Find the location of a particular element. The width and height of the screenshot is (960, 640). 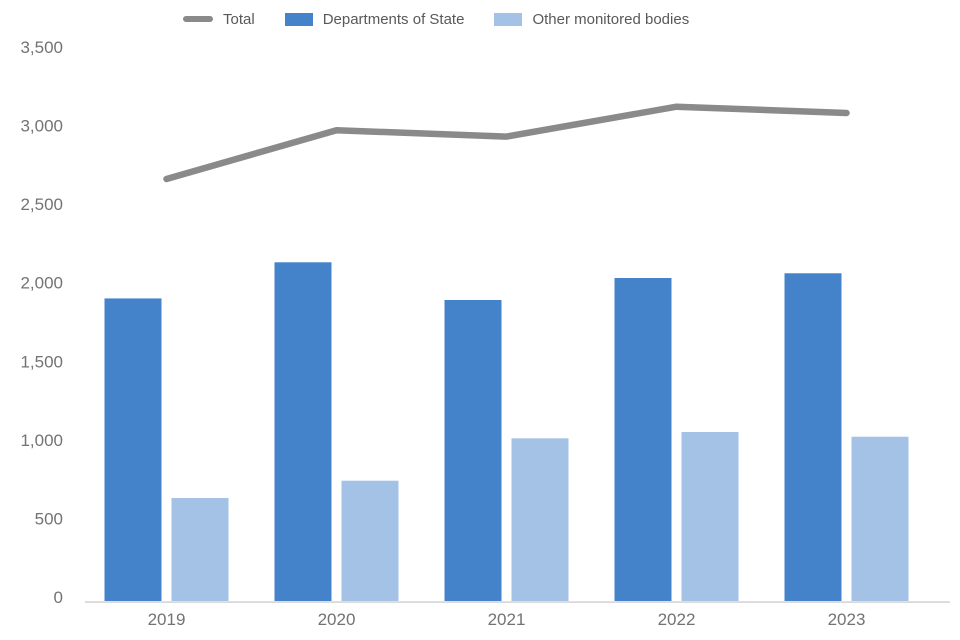

bar-departments-of-state-2019 is located at coordinates (133, 449).